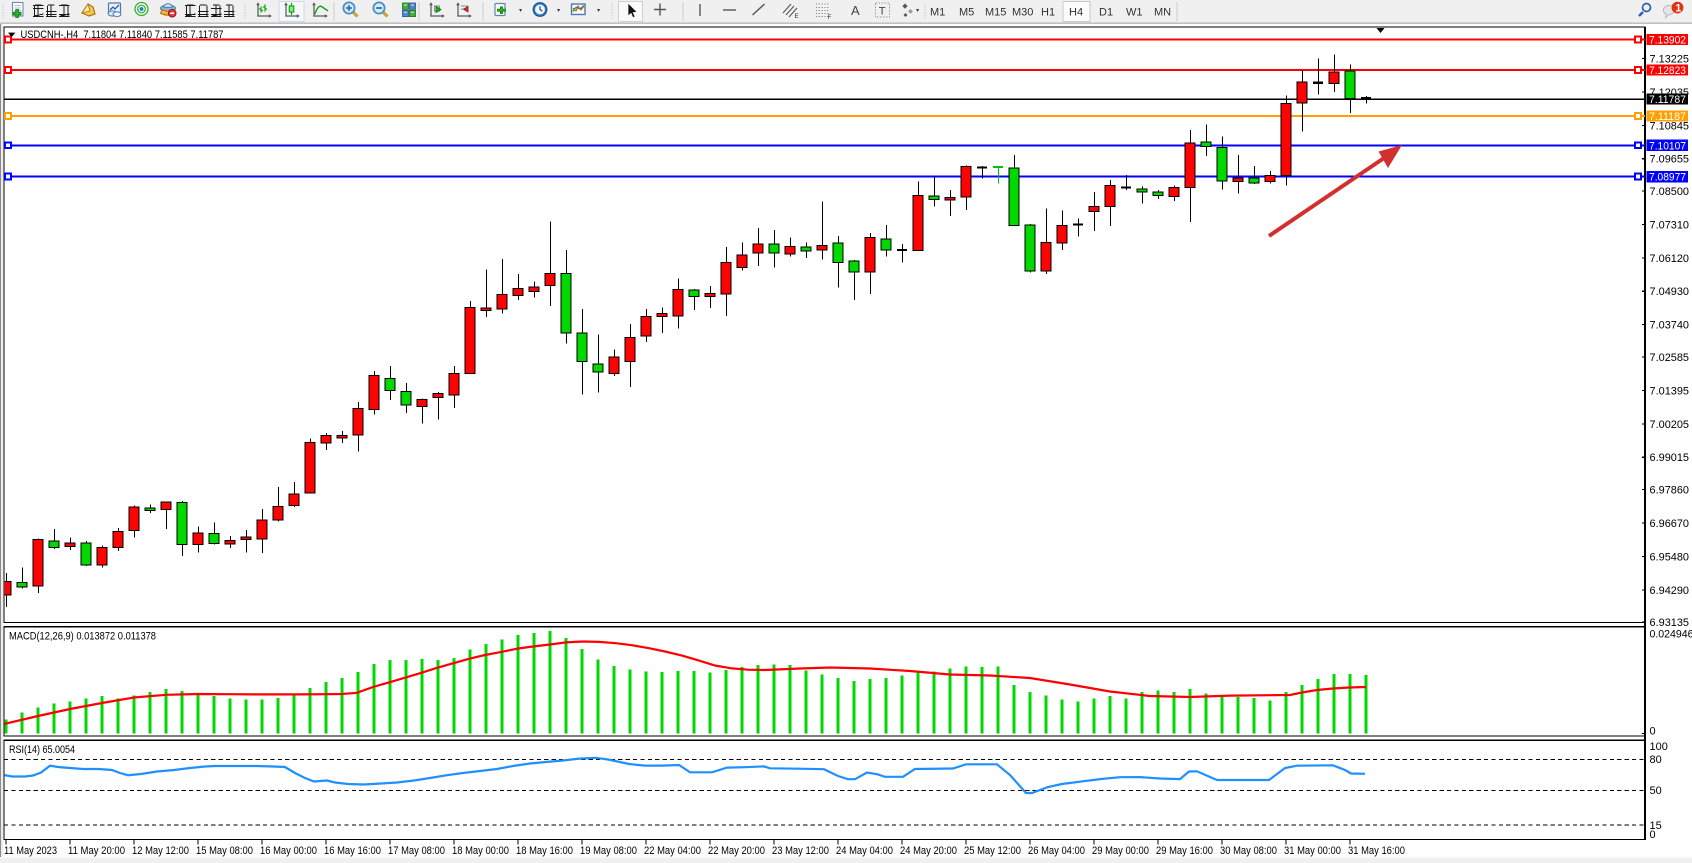 The image size is (1692, 863). Describe the element at coordinates (1670, 126) in the screenshot. I see `svg-text: 7.10845` at that location.